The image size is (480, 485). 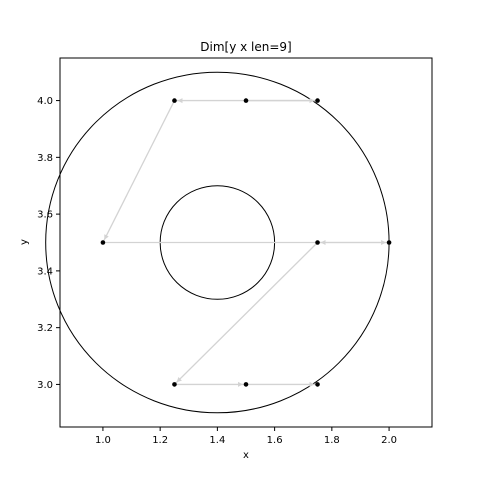 What do you see at coordinates (217, 440) in the screenshot?
I see `x-tick-label: 1.4` at bounding box center [217, 440].